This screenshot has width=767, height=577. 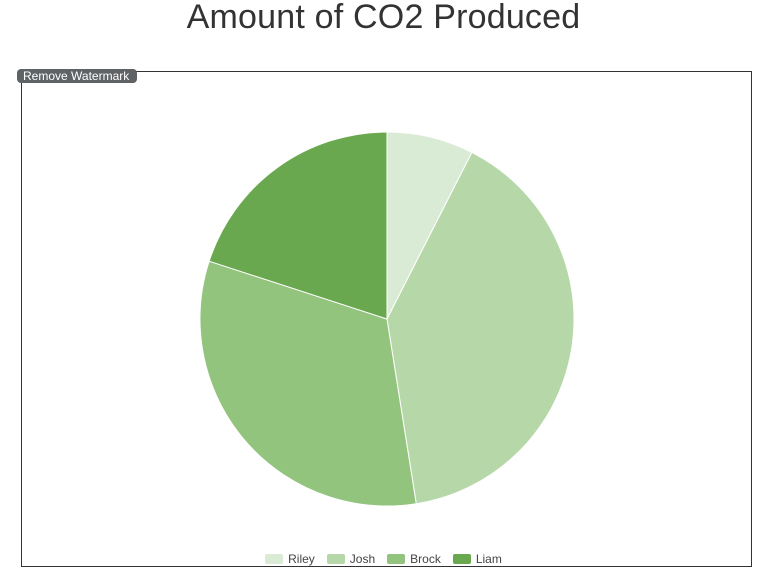 What do you see at coordinates (308, 383) in the screenshot?
I see `pie-slice-brock` at bounding box center [308, 383].